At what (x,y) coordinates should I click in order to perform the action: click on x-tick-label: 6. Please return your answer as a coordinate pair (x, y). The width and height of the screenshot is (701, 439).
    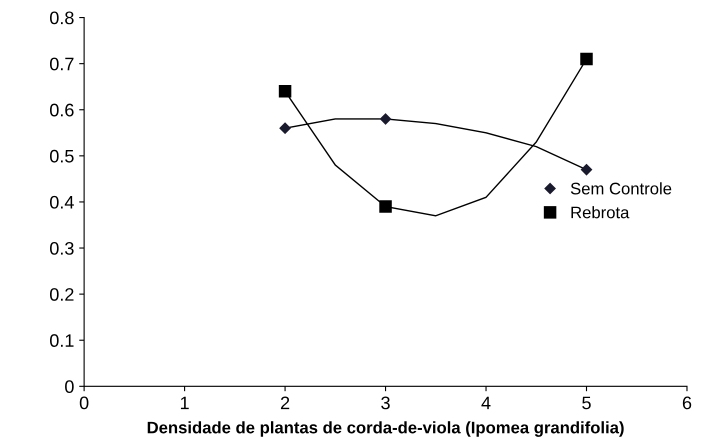
    Looking at the image, I should click on (687, 403).